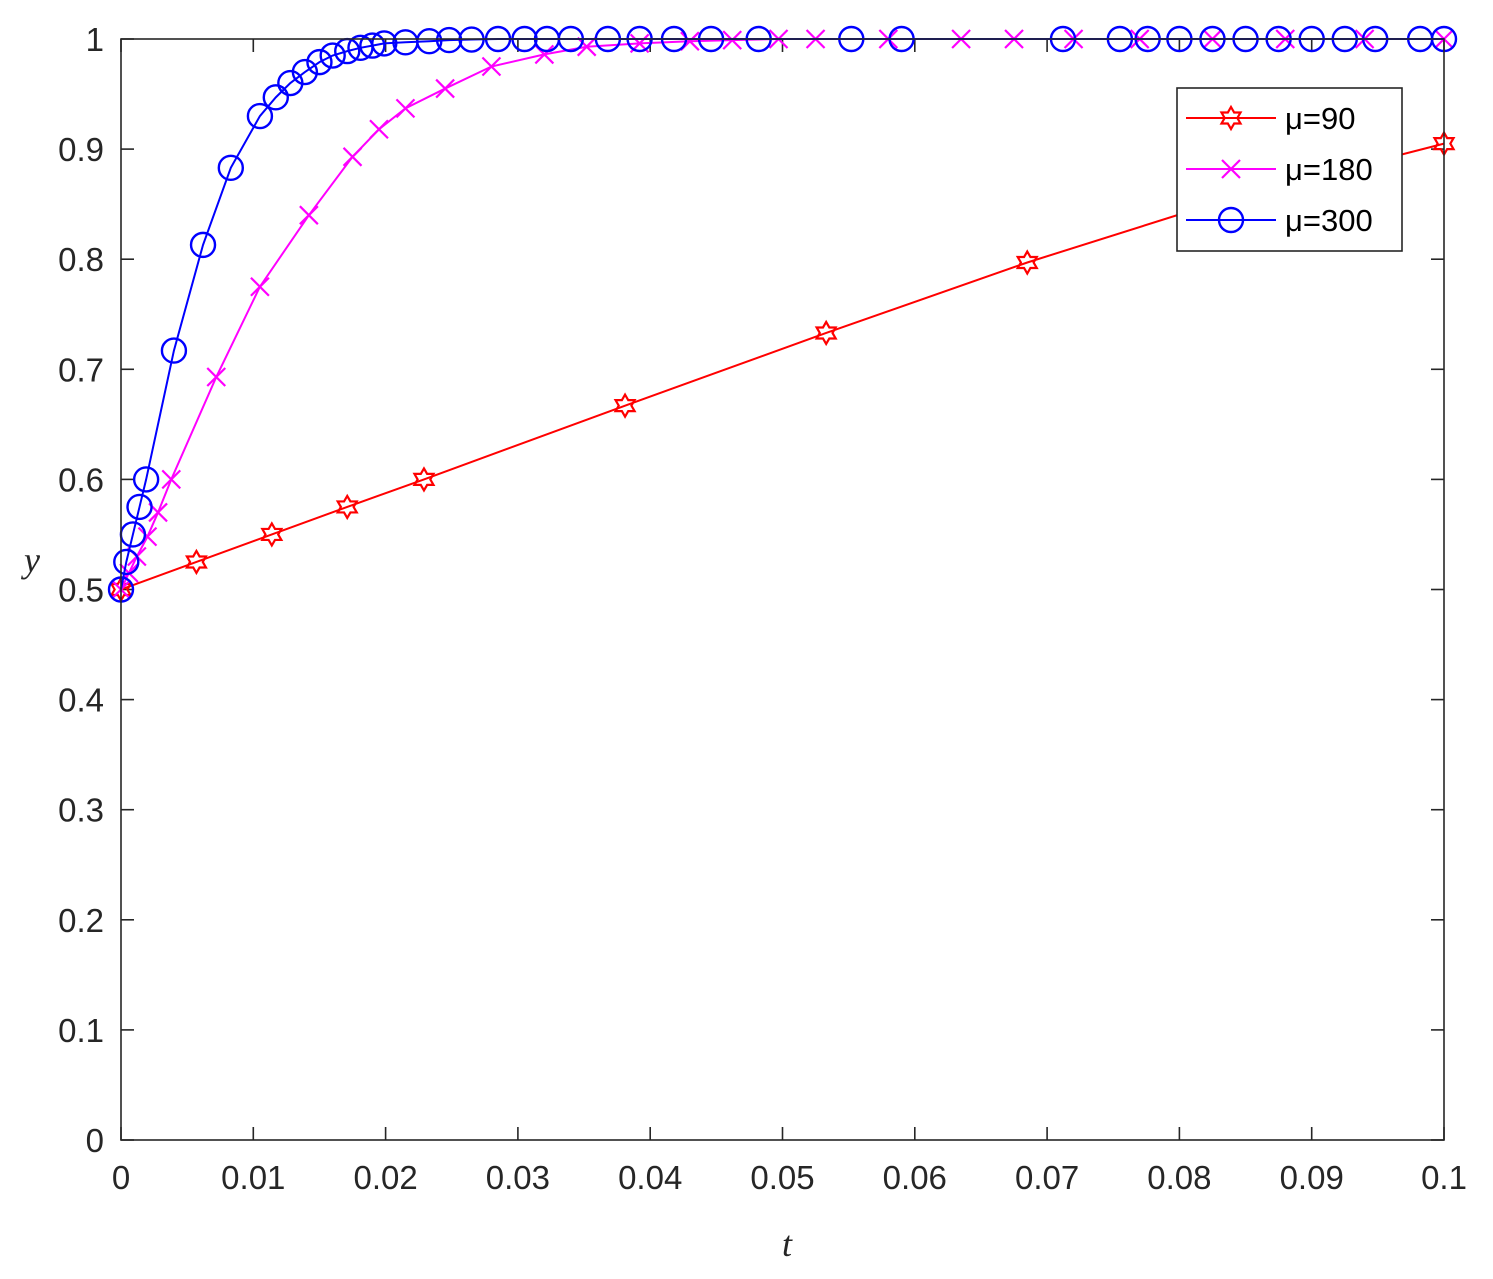  I want to click on x-tick-label: 0.02, so click(385, 1177).